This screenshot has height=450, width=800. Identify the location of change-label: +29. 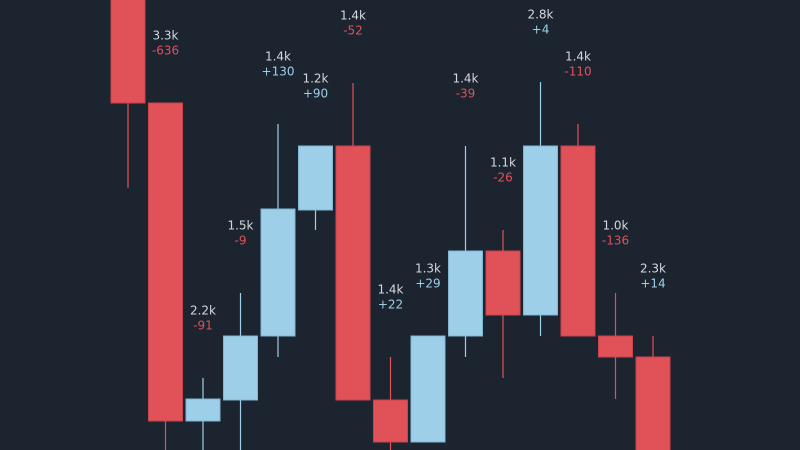
(427, 284).